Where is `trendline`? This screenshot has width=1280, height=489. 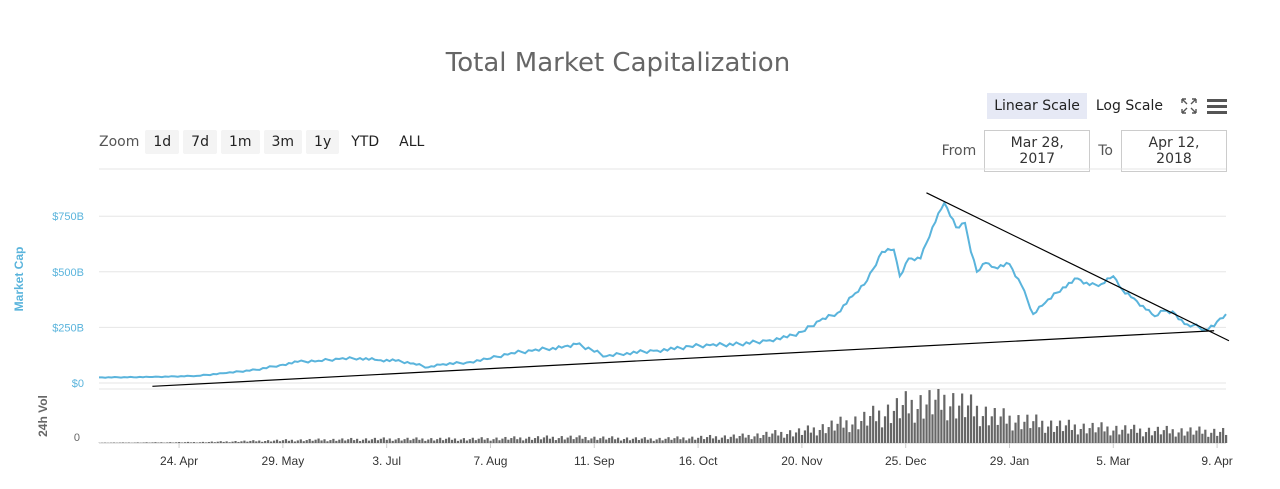
trendline is located at coordinates (1078, 267).